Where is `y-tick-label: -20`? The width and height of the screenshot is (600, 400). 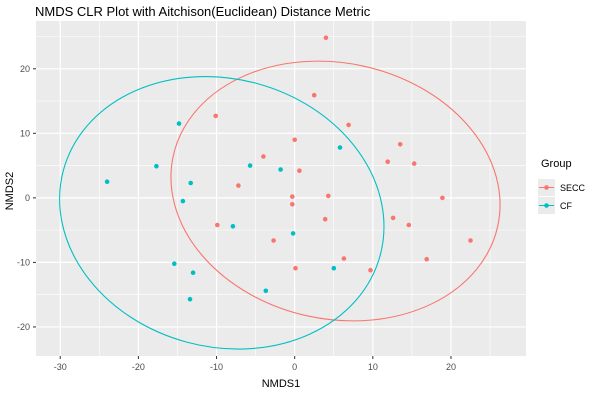 y-tick-label: -20 is located at coordinates (23, 327).